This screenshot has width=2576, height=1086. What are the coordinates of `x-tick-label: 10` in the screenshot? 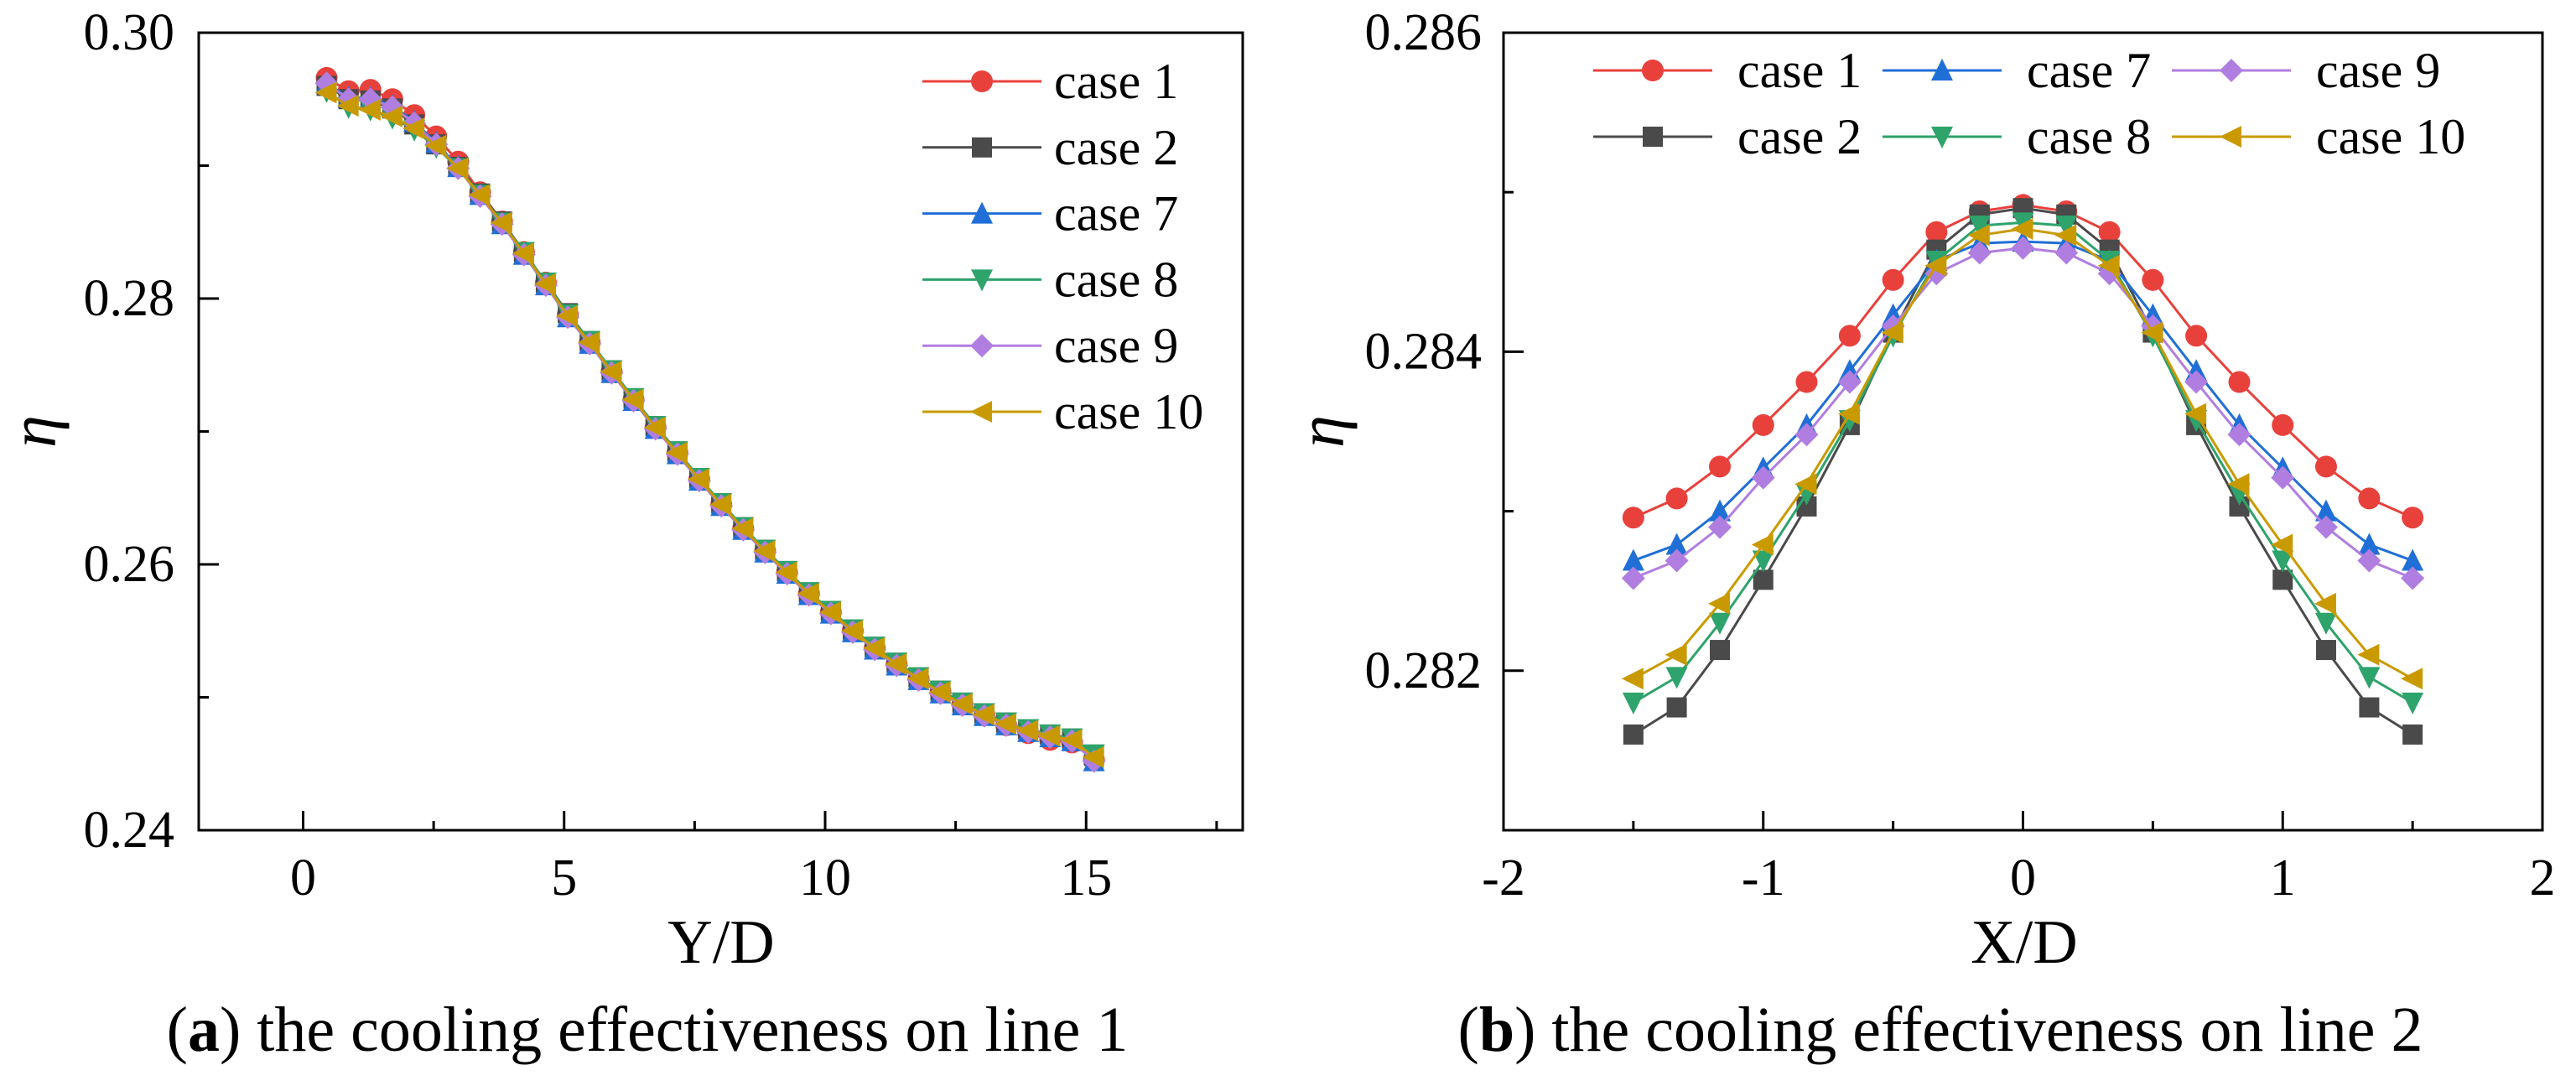 It's located at (825, 878).